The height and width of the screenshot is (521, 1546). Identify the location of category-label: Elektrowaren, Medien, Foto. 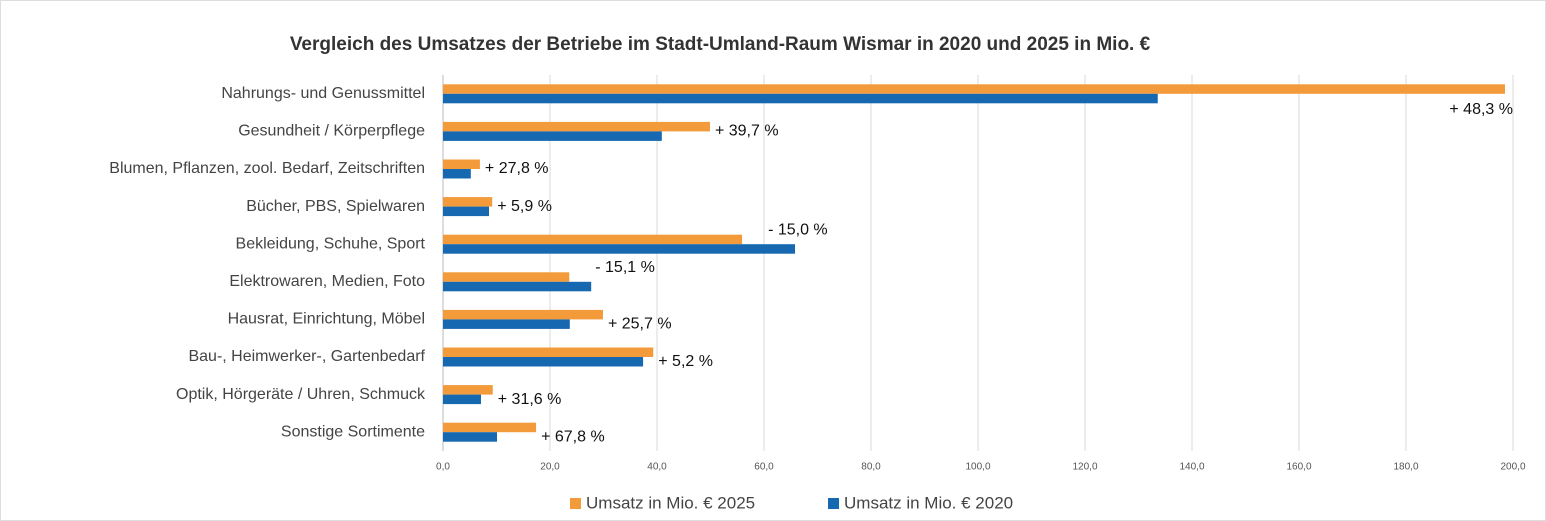
(327, 281).